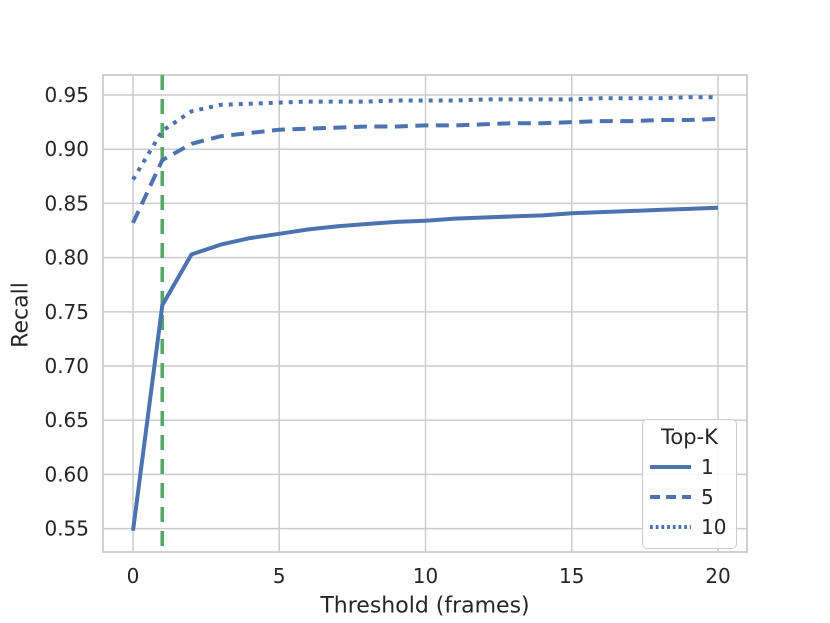 The image size is (830, 623). Describe the element at coordinates (670, 467) in the screenshot. I see `legend-line-solid-icon` at that location.